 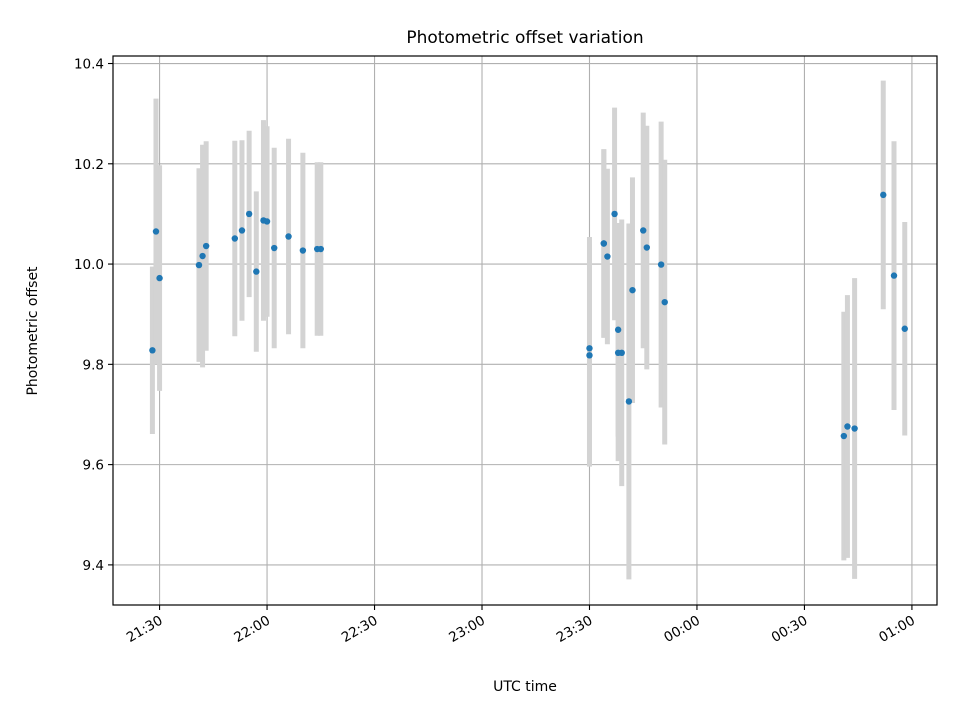 What do you see at coordinates (525, 687) in the screenshot?
I see `x-axis-label: UTC time` at bounding box center [525, 687].